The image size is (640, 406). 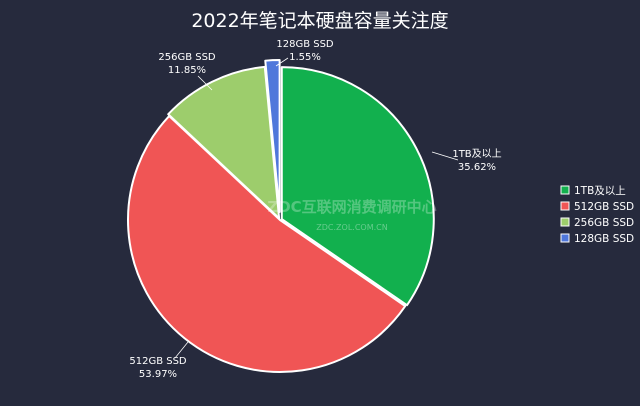 I want to click on slice-label-name: 128GB SSD, so click(x=305, y=44).